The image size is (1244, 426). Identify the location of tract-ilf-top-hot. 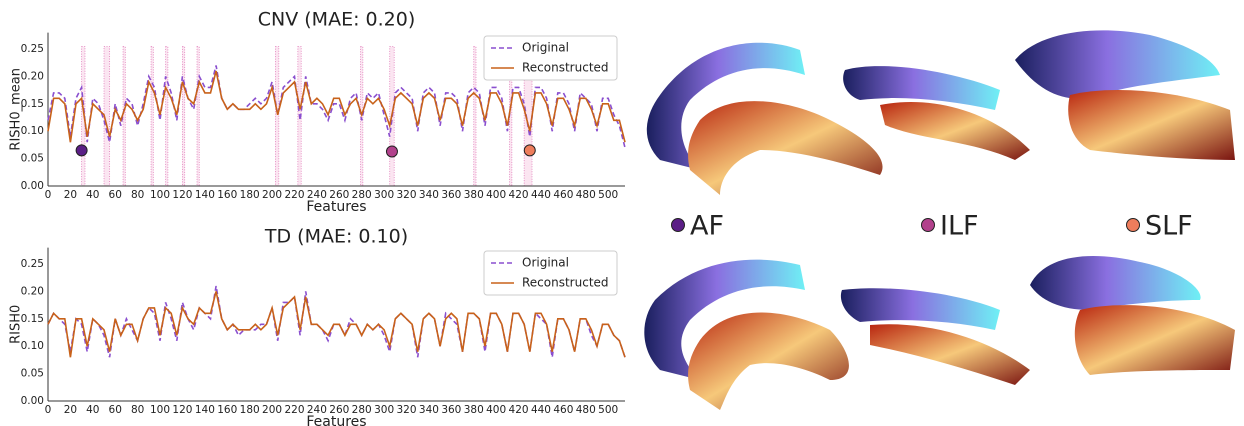
(955, 131).